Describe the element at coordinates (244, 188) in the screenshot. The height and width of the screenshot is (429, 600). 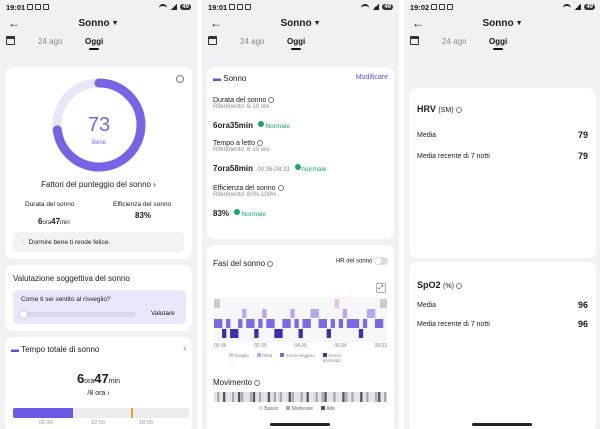
I see `metric-label-text: Efficienza del sonno` at that location.